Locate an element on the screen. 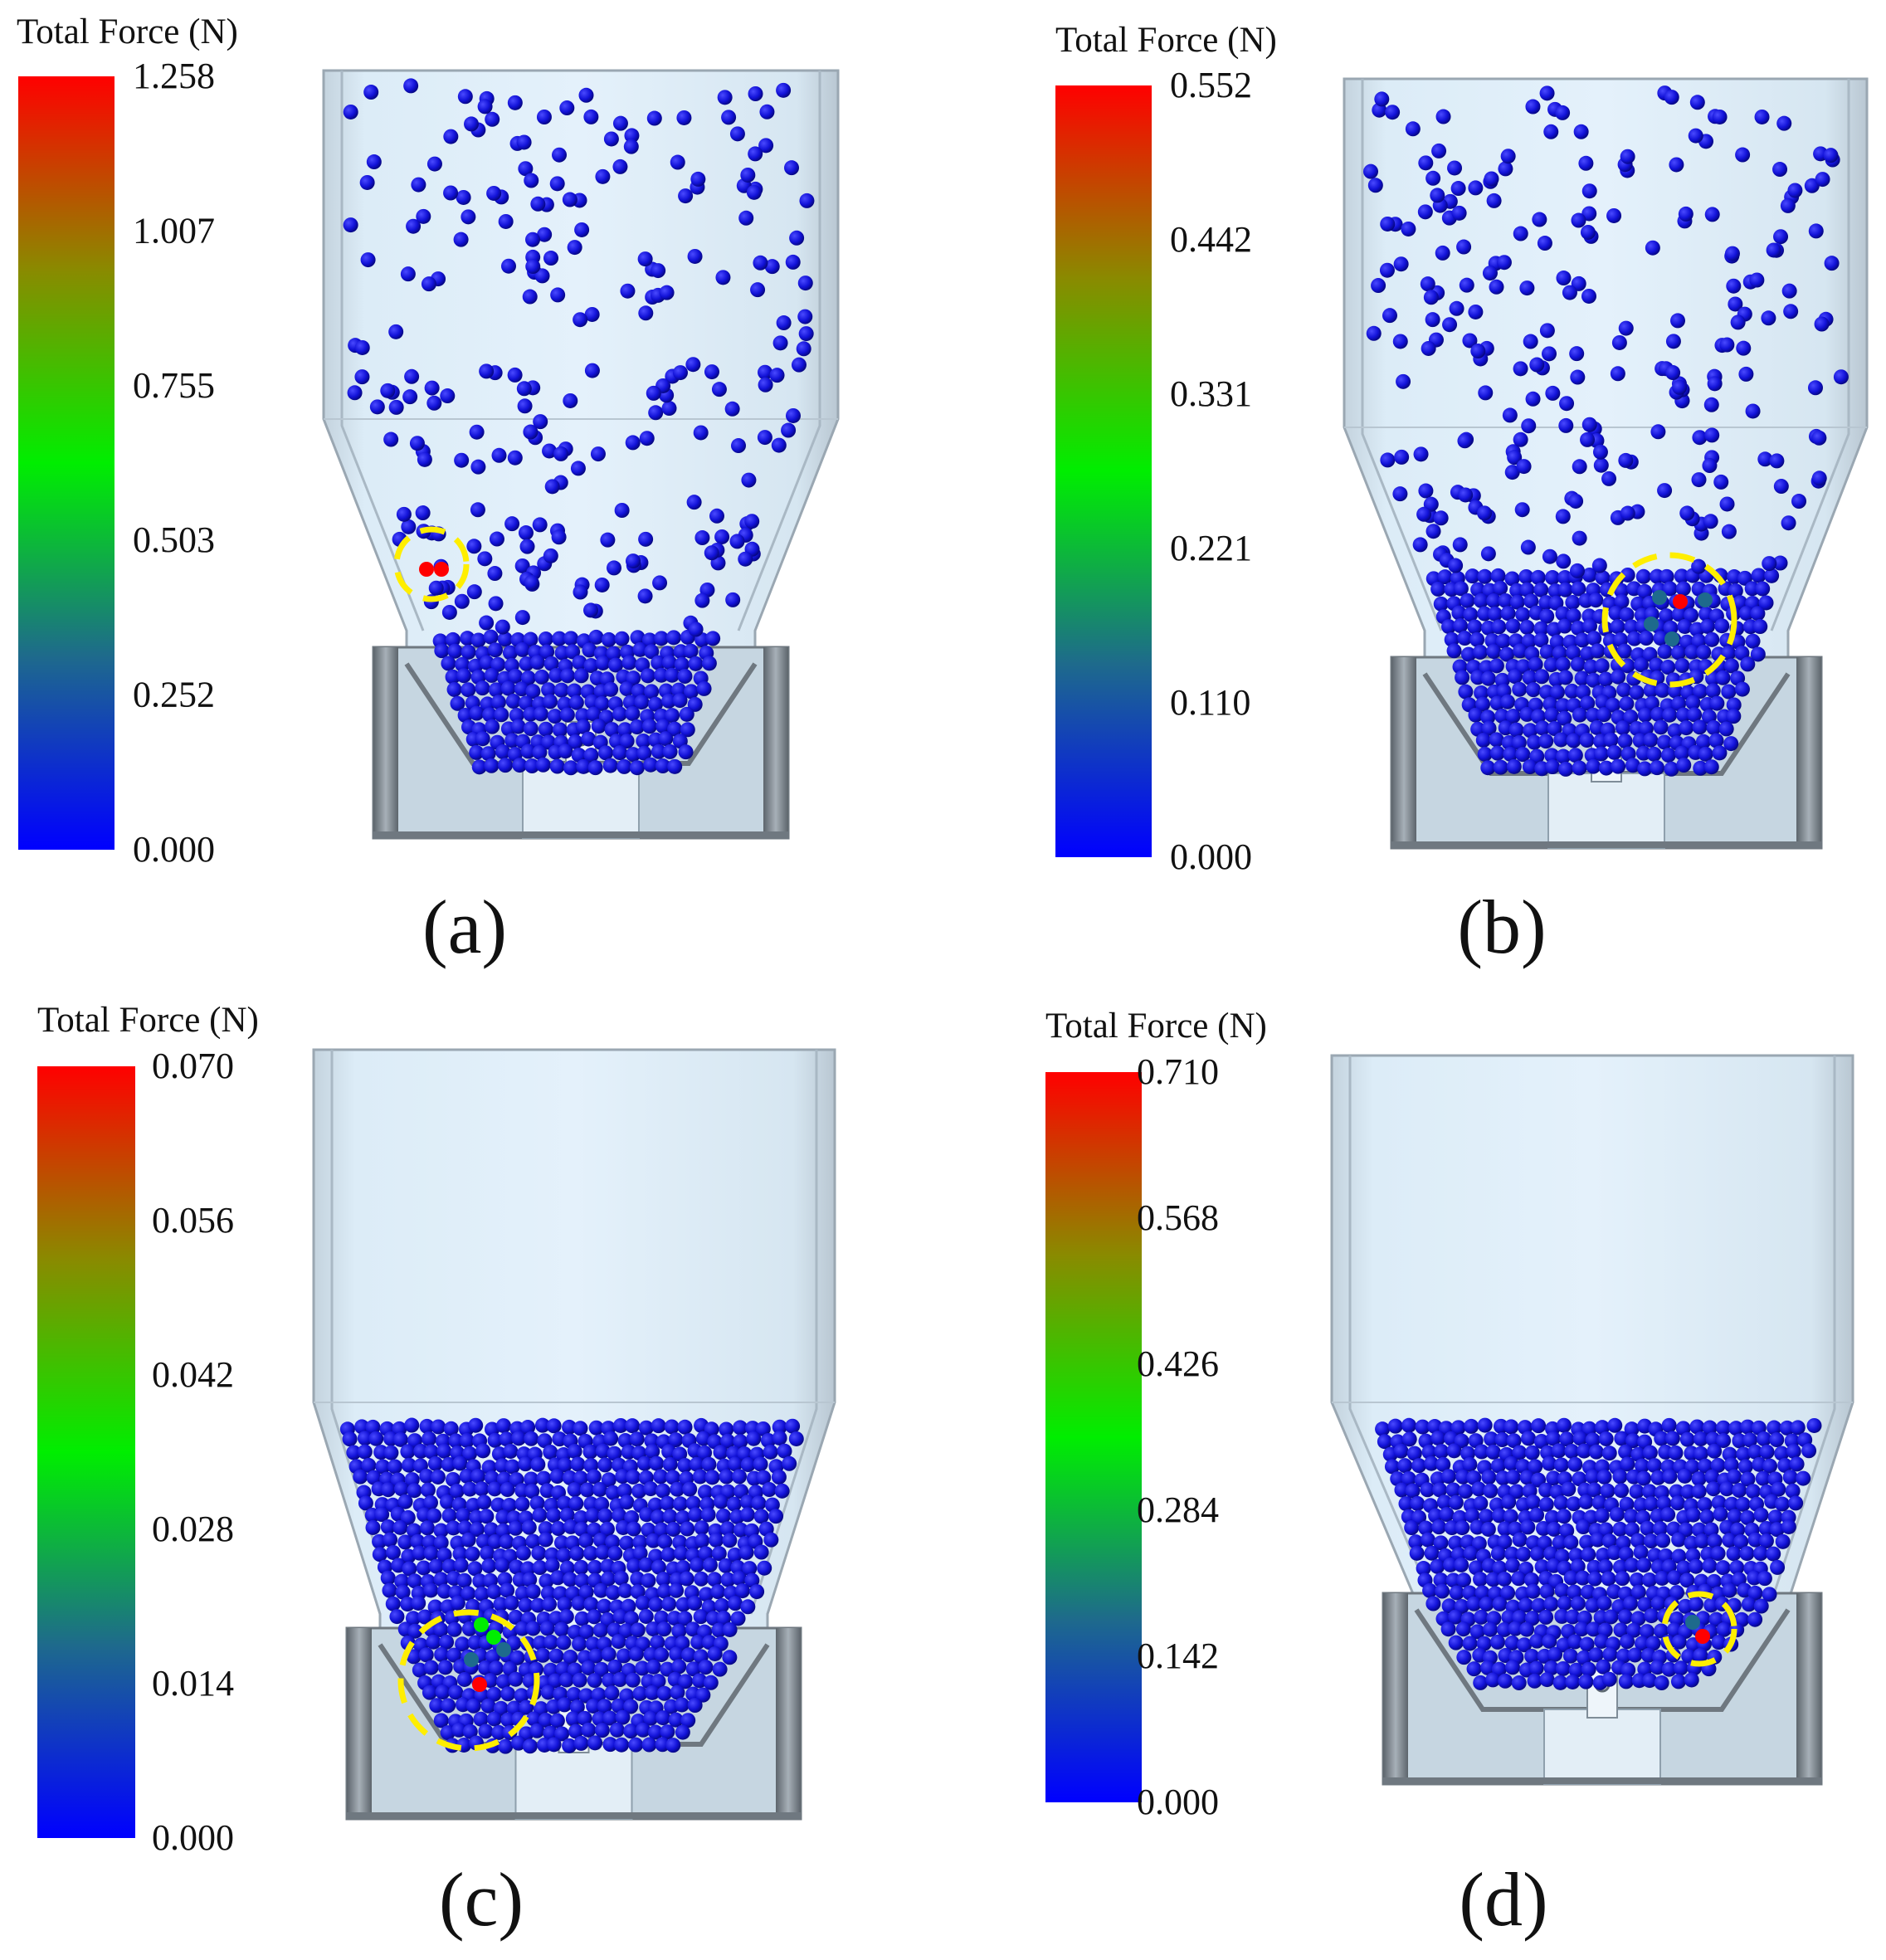 This screenshot has height=1960, width=1886. particle-cloud is located at coordinates (579, 427).